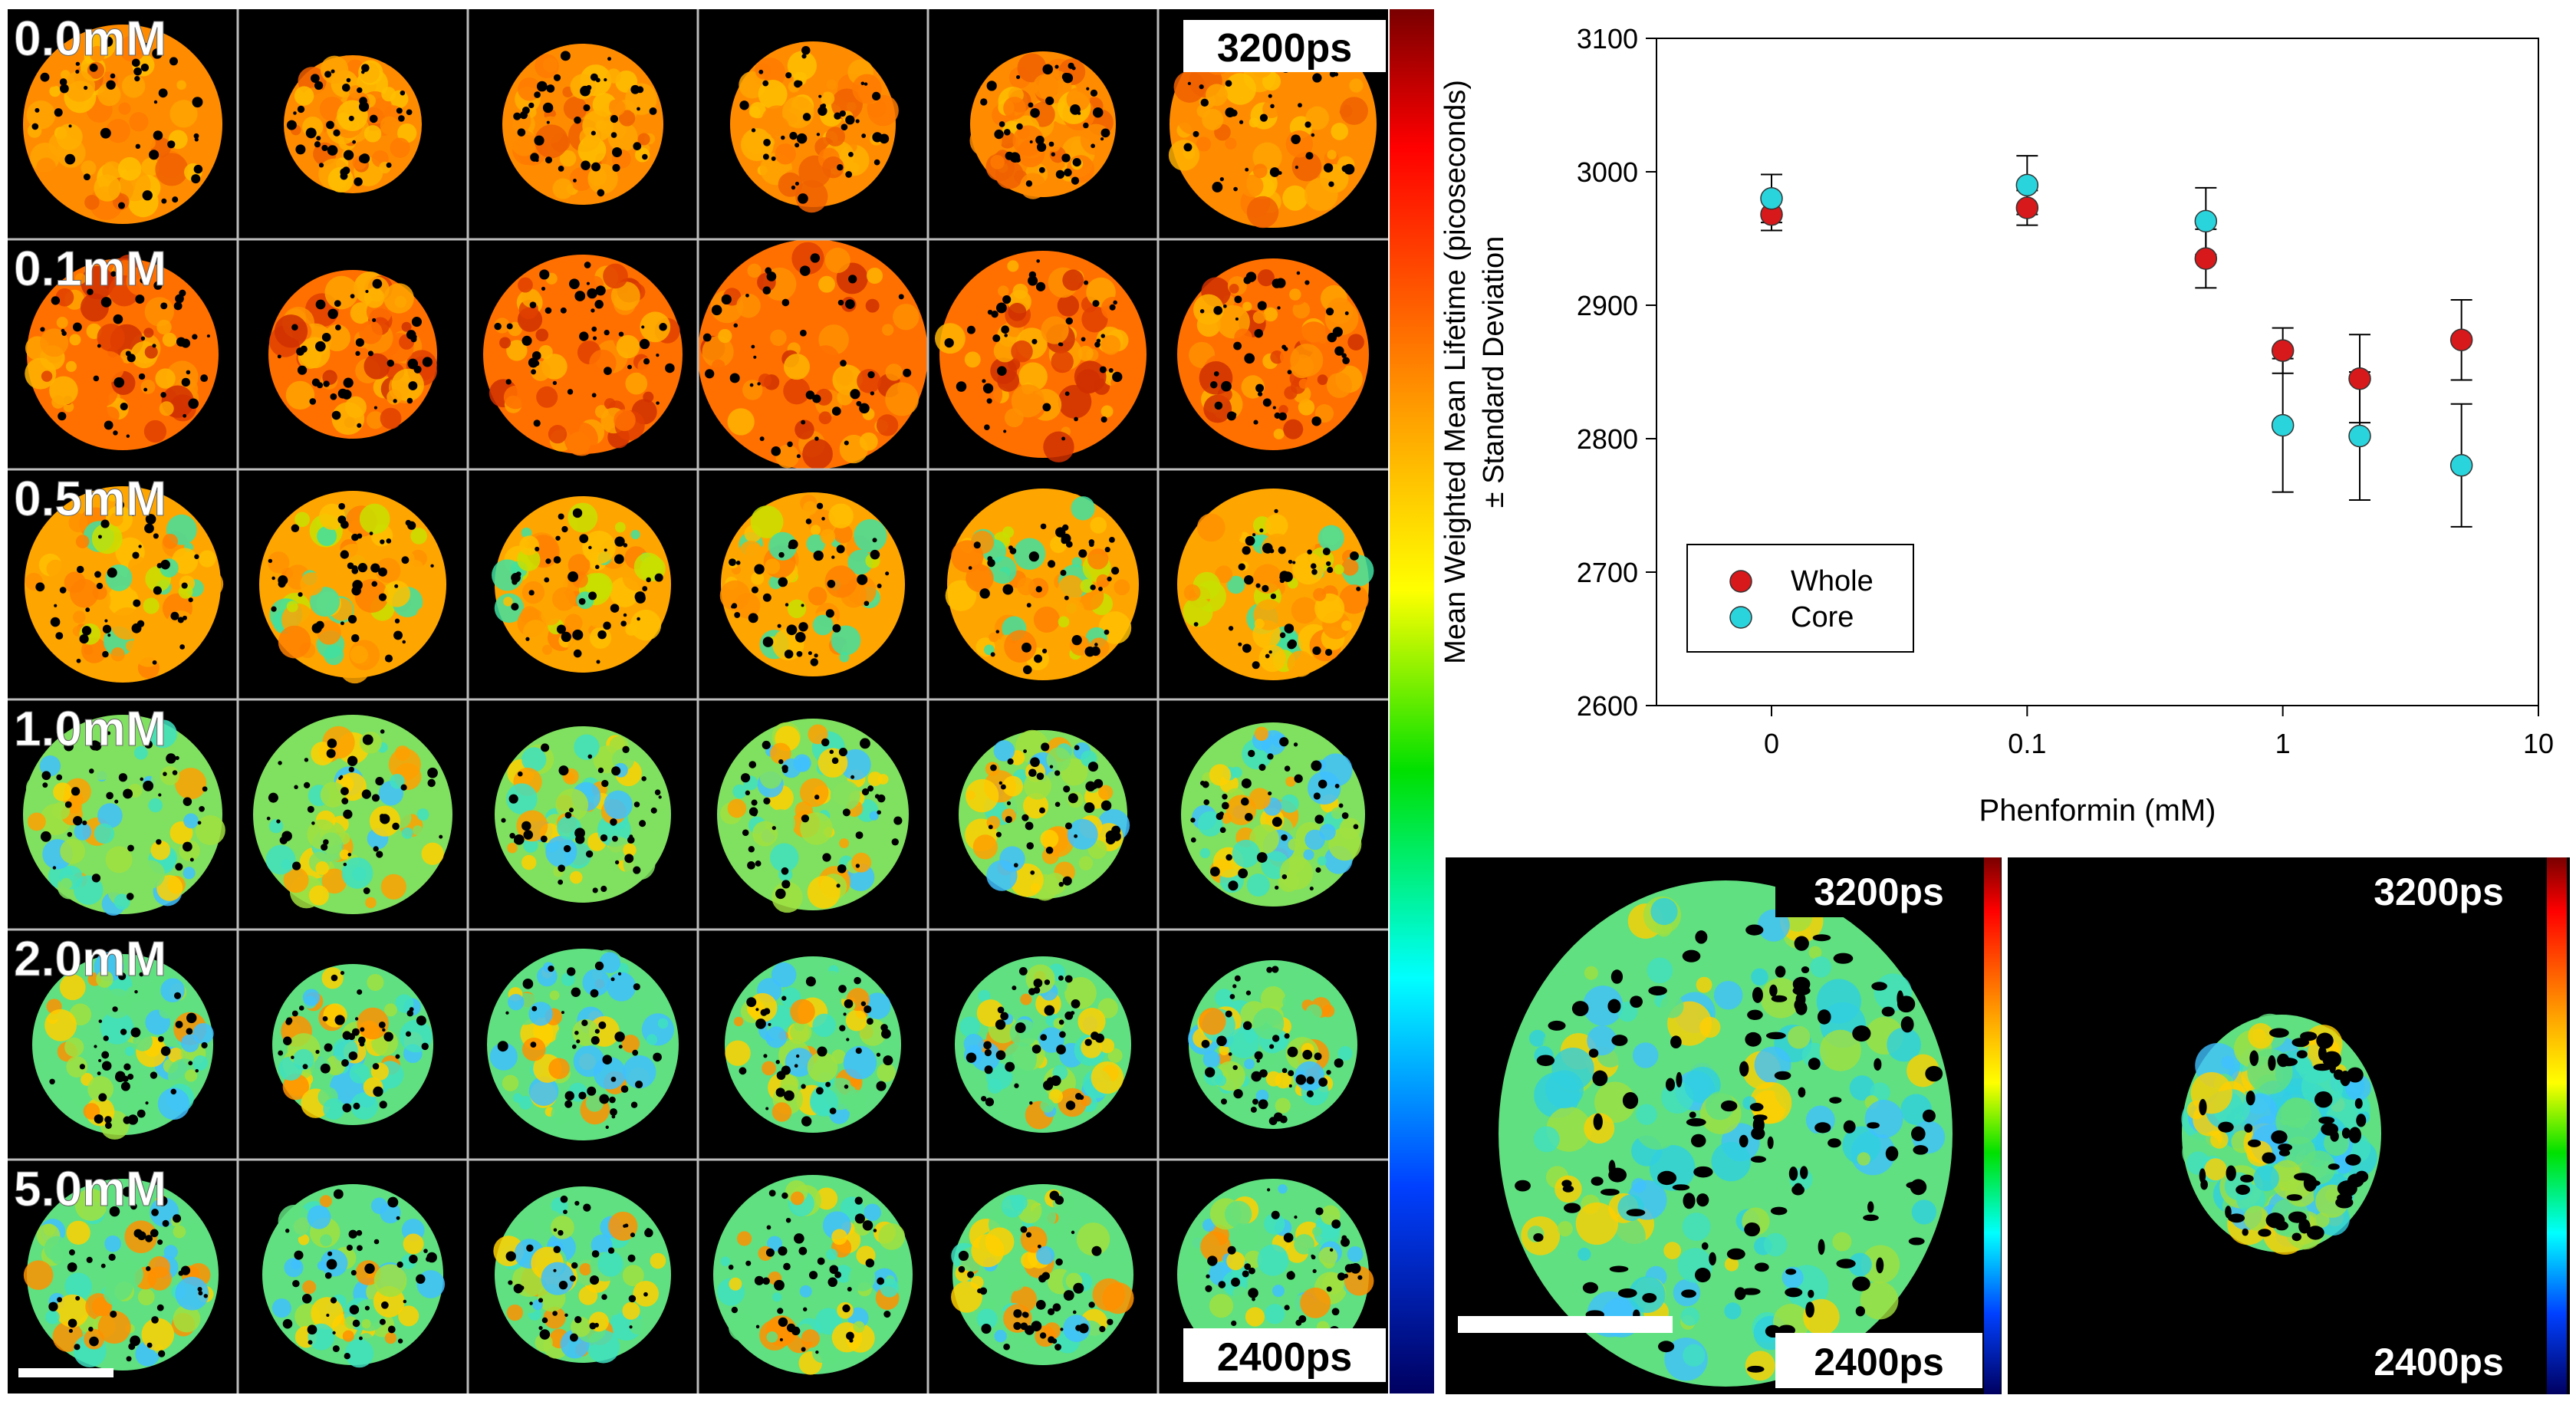  Describe the element at coordinates (1607, 172) in the screenshot. I see `y-tick-label: 3000` at that location.